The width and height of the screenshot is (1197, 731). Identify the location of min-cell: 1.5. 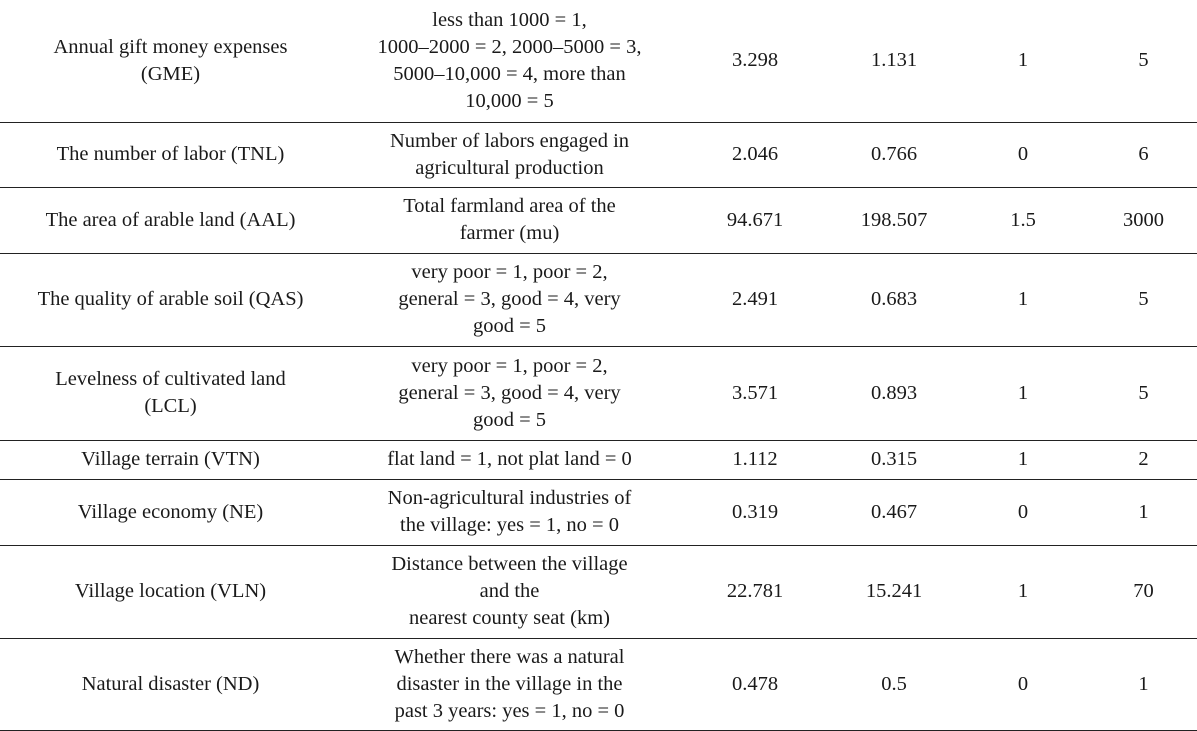
(1023, 220).